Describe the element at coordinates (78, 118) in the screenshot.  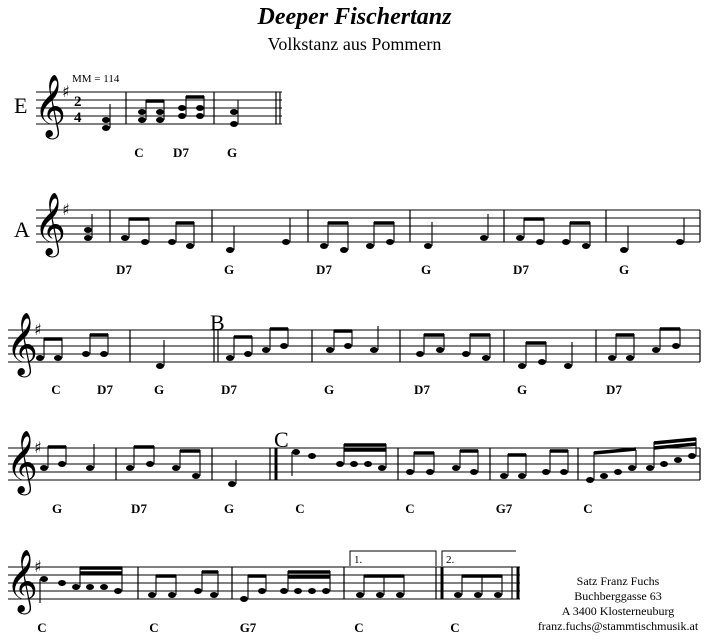
I see `time-signature-bottom: 4` at that location.